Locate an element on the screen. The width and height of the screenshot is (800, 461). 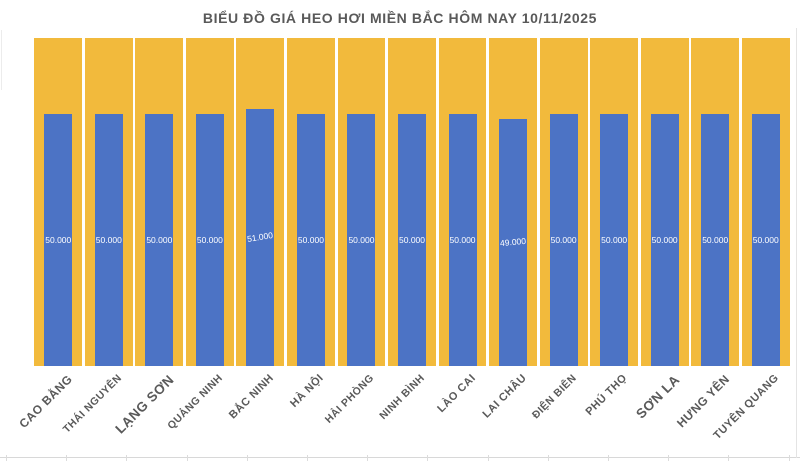
category-label: NINH BÌNH is located at coordinates (402, 397).